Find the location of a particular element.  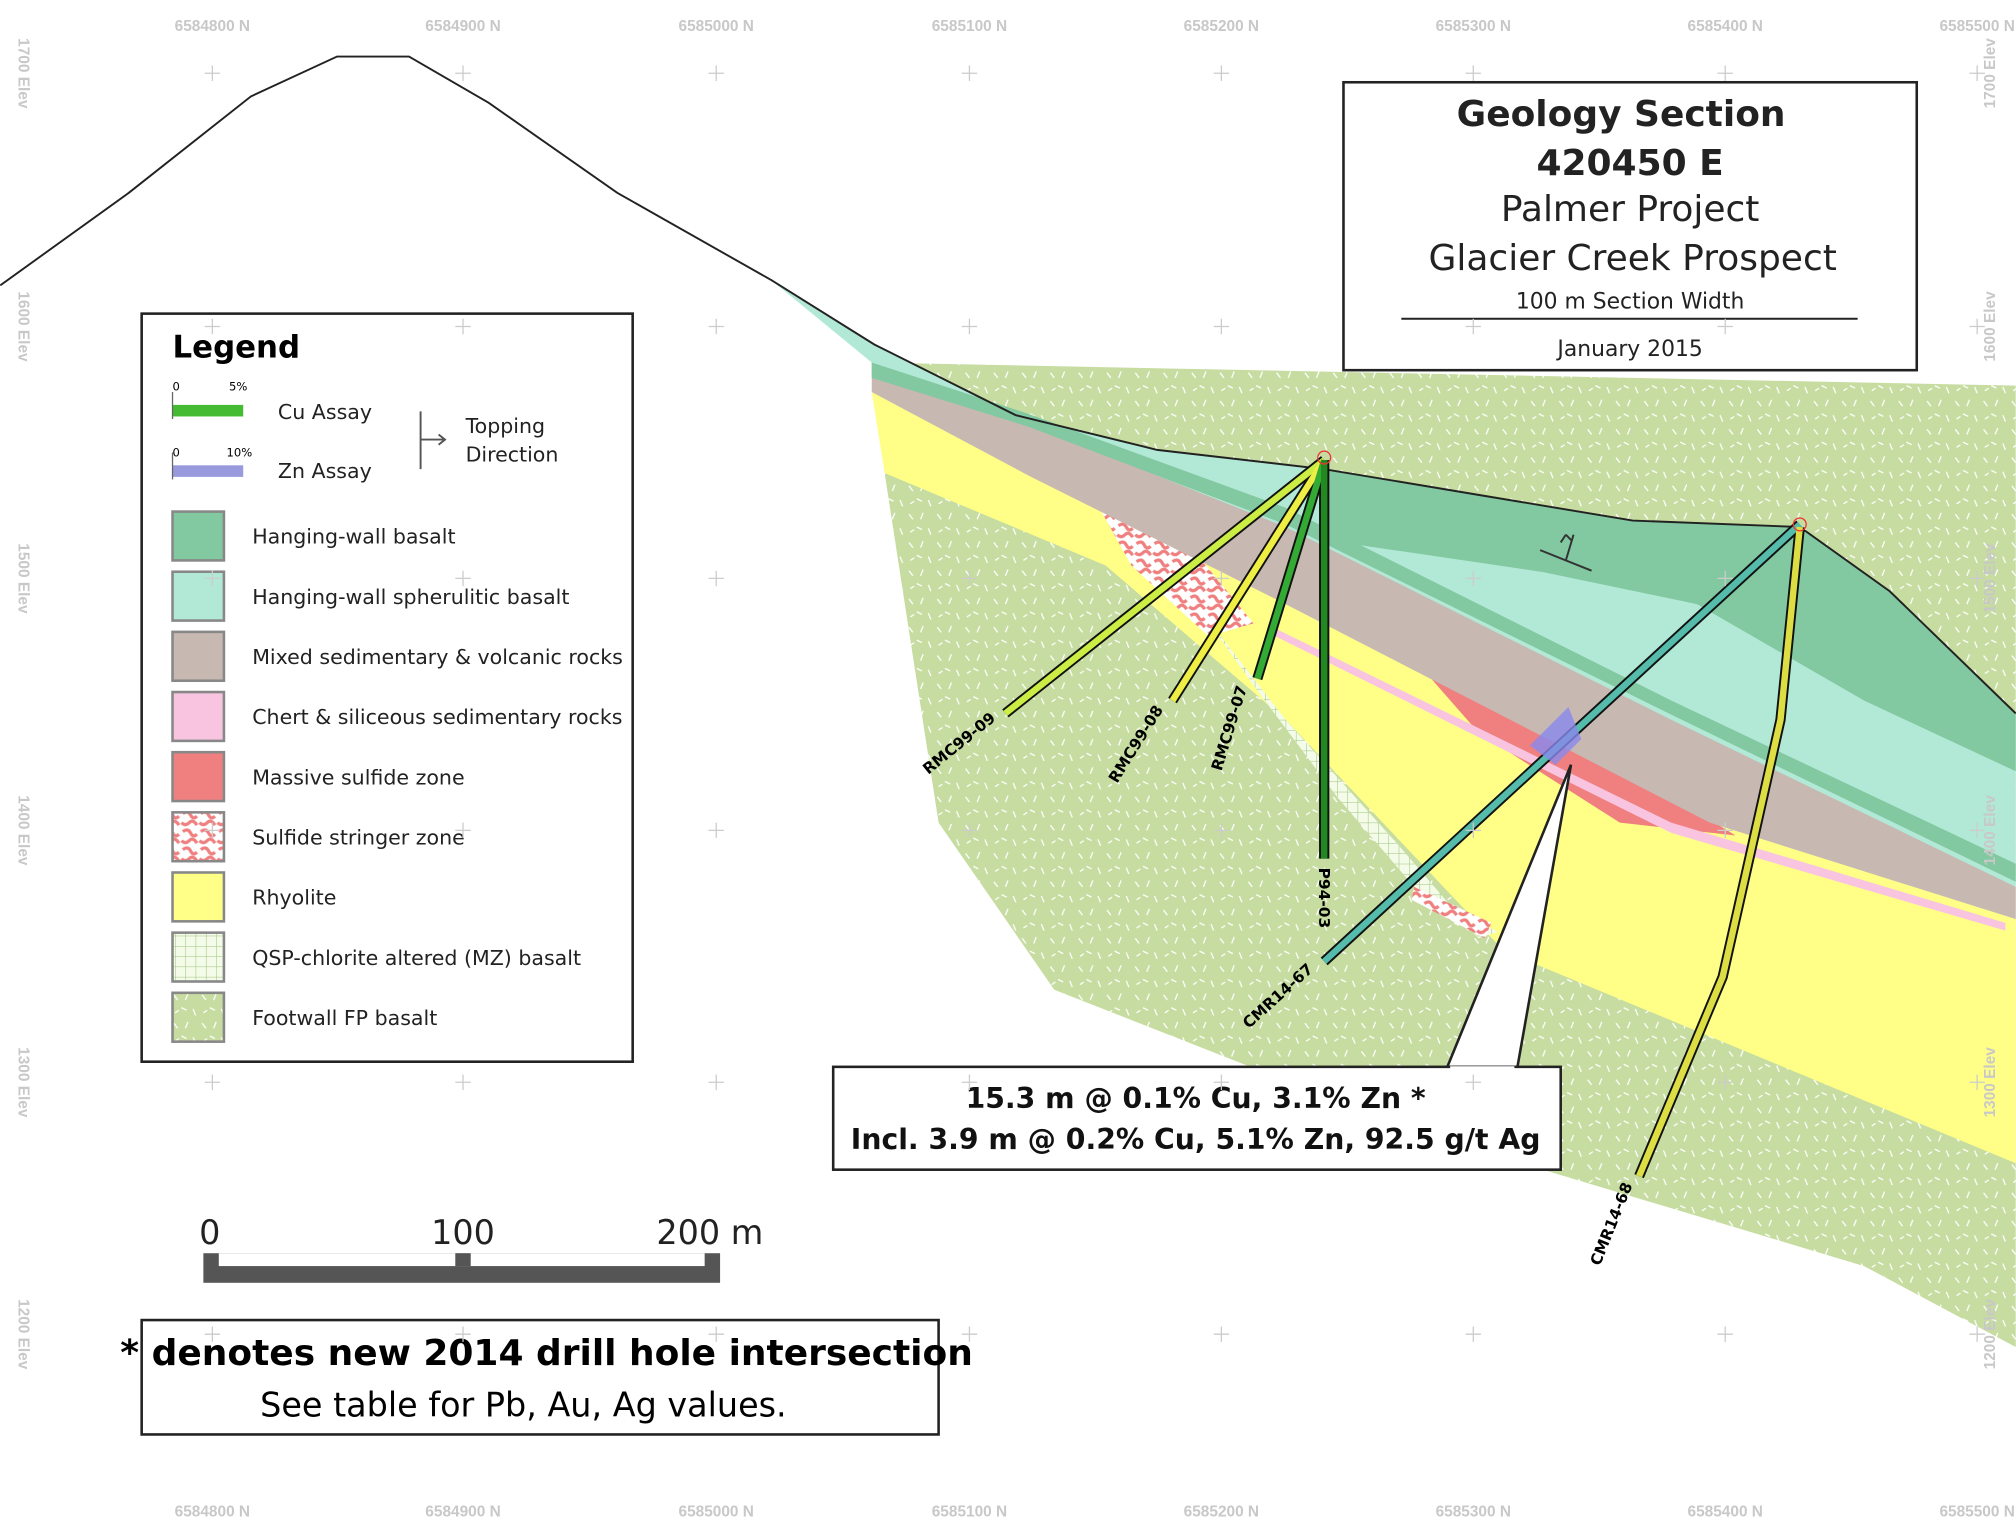

legend-label: Massive sulfide zone is located at coordinates (358, 777).